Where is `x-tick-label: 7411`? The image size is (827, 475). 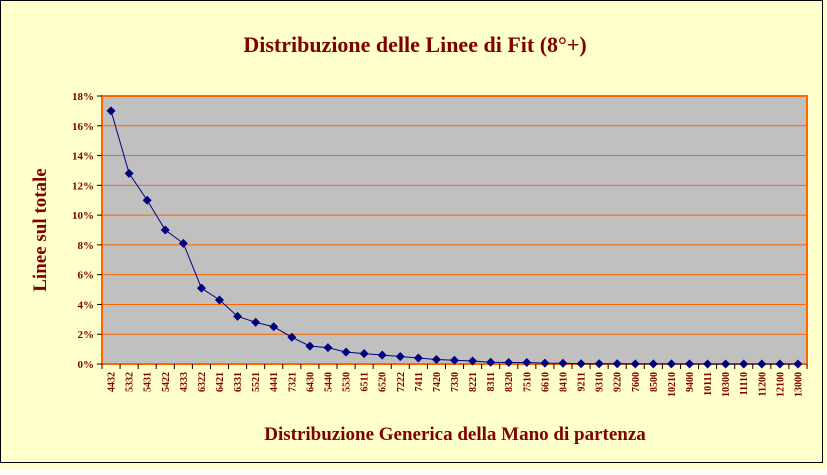 x-tick-label: 7411 is located at coordinates (419, 381).